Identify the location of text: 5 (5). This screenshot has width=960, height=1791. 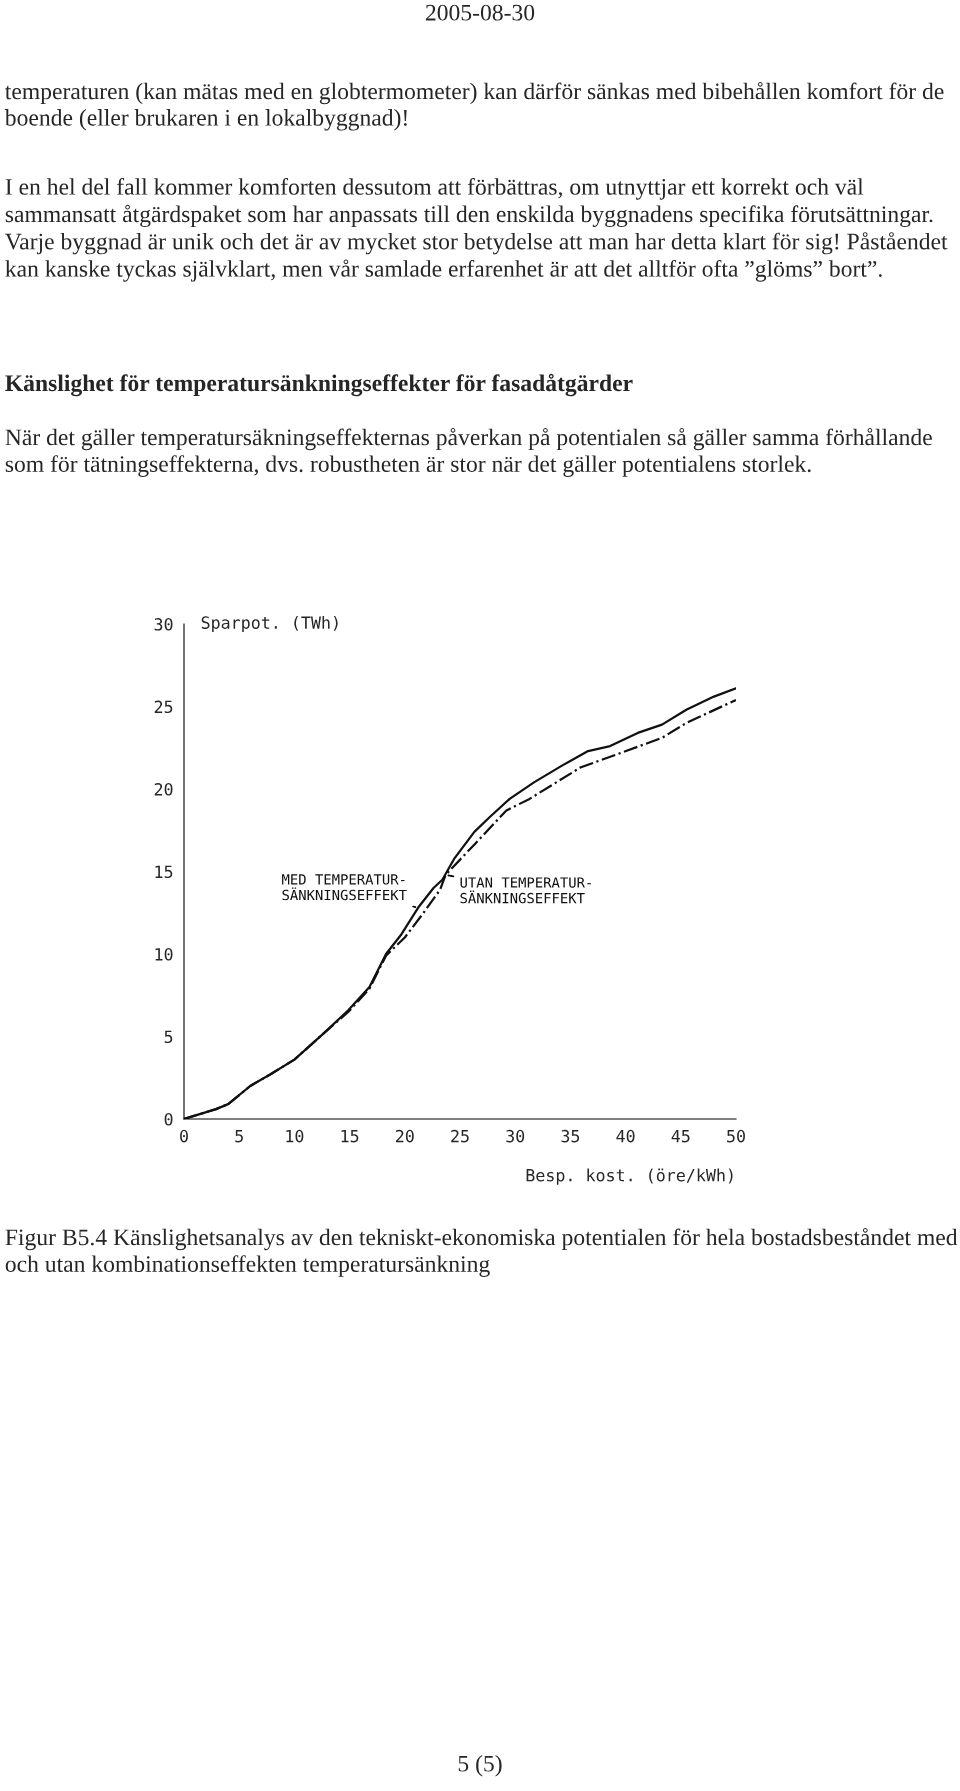
(480, 1766).